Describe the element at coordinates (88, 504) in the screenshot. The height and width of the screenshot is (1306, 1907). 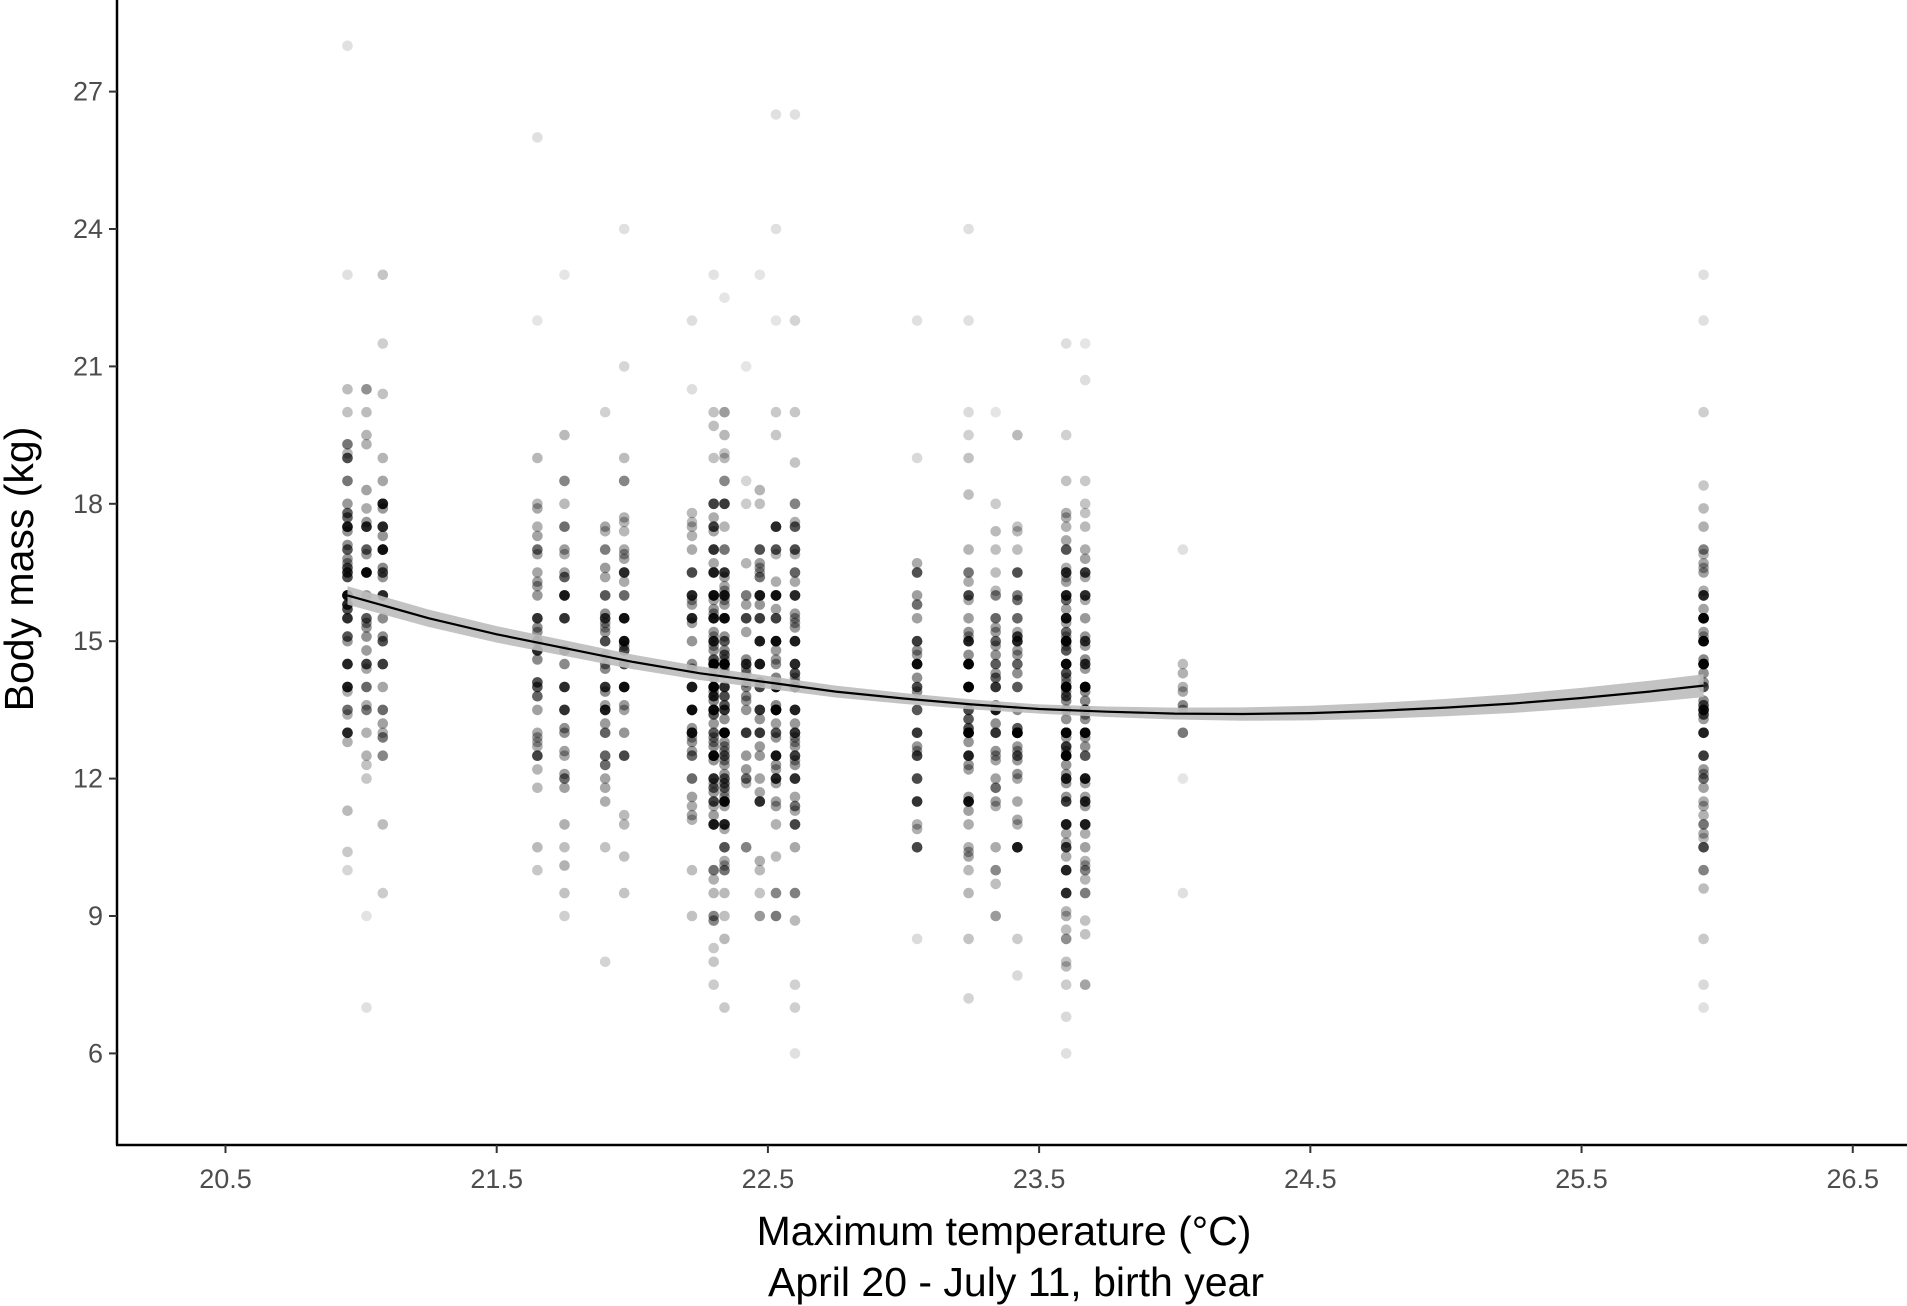
I see `y-tick-label: 18` at that location.